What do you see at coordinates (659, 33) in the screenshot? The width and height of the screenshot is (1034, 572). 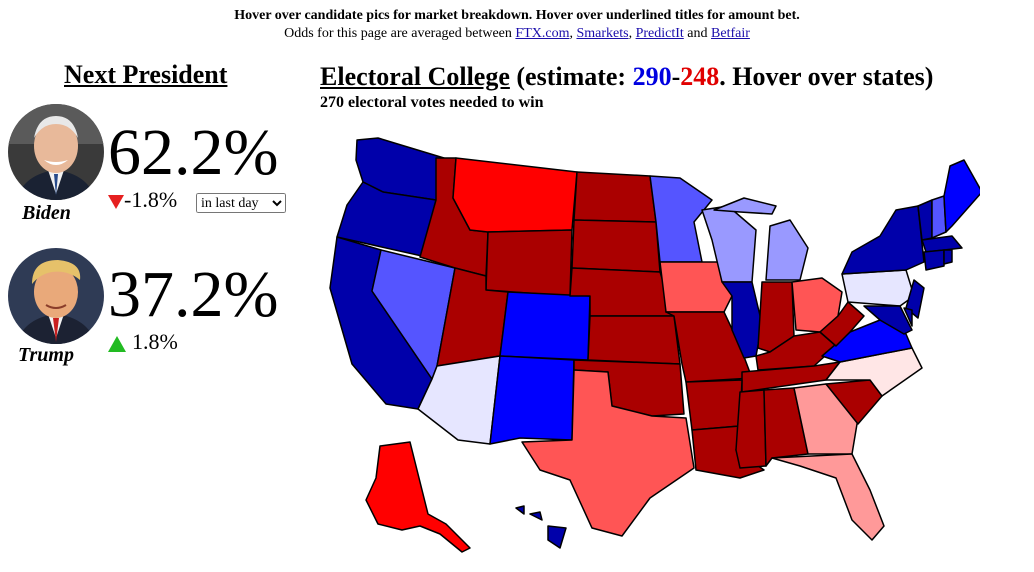 I see `link-predictit: PredictIt` at bounding box center [659, 33].